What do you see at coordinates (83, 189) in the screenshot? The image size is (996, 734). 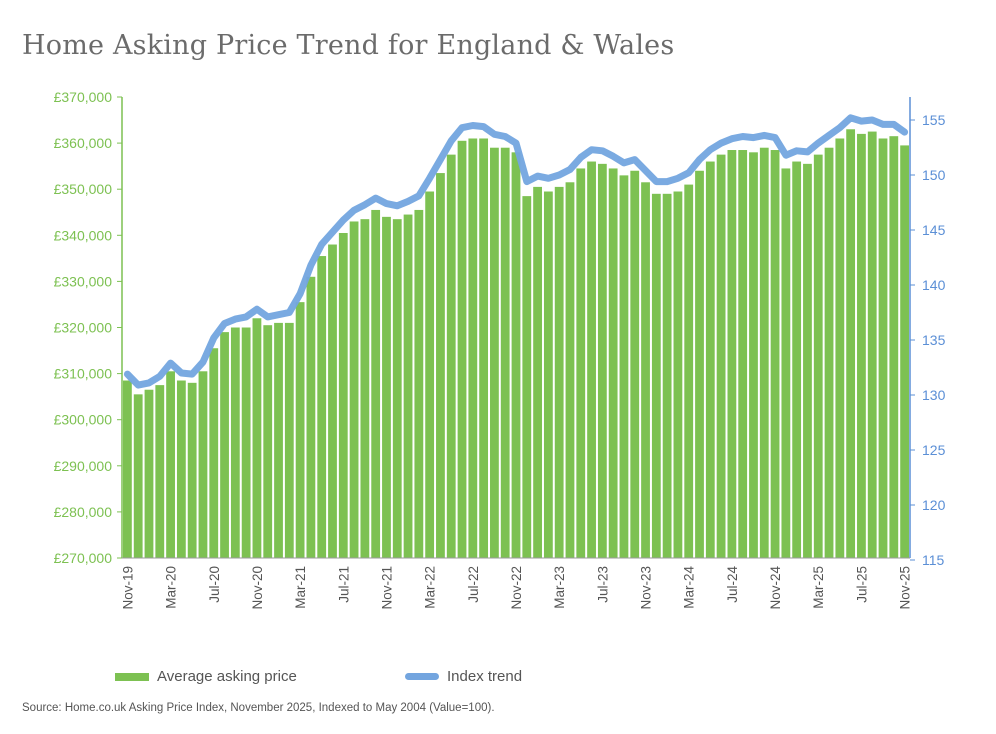 I see `left-tick-label: £350,000` at bounding box center [83, 189].